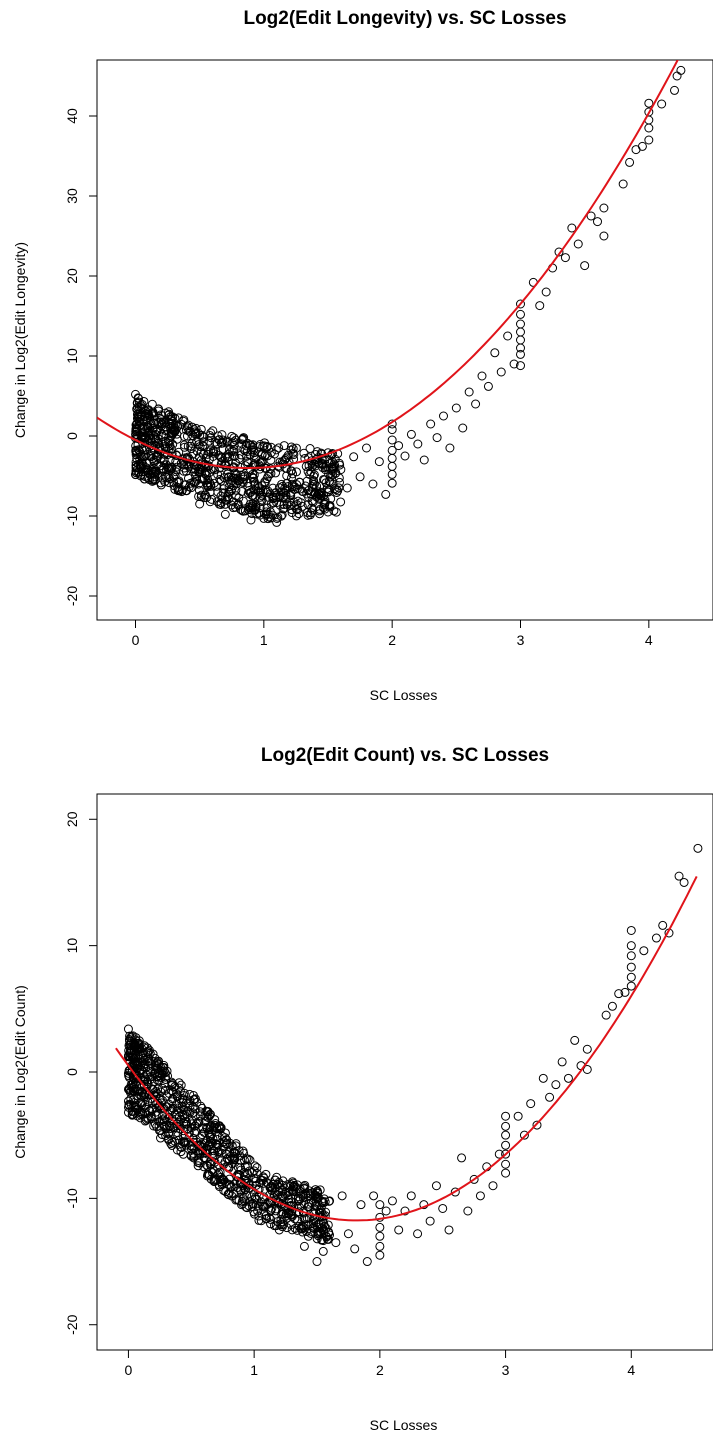 This screenshot has width=713, height=1437. What do you see at coordinates (404, 1425) in the screenshot?
I see `chart-2-x-axis-label: SC Losses` at bounding box center [404, 1425].